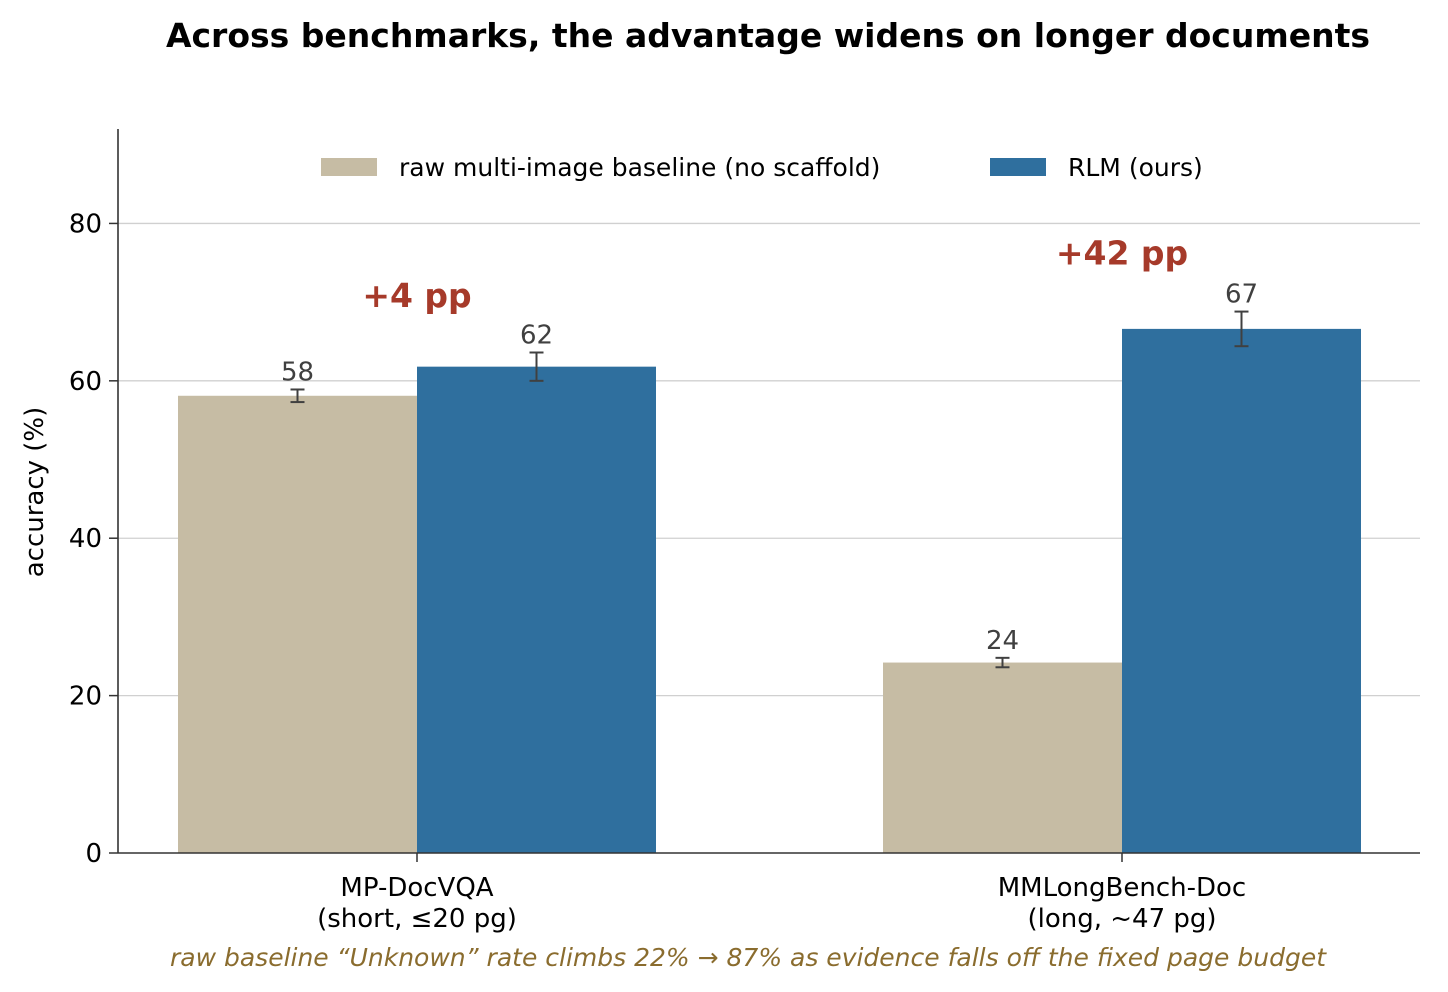 The height and width of the screenshot is (992, 1448). Describe the element at coordinates (1122, 252) in the screenshot. I see `delta-annotation: +42 pp` at that location.